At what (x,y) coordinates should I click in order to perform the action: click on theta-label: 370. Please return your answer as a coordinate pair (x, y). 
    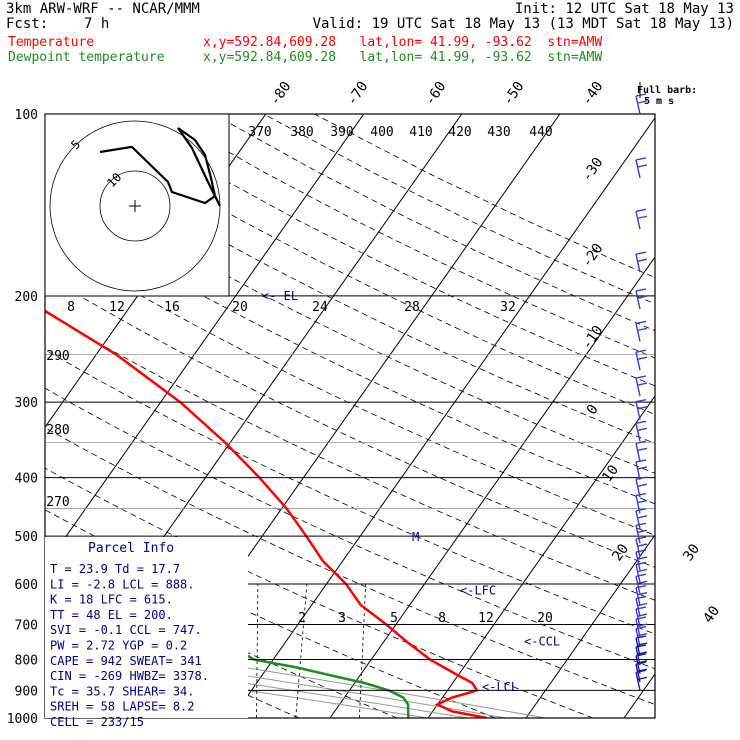
    Looking at the image, I should click on (259, 132).